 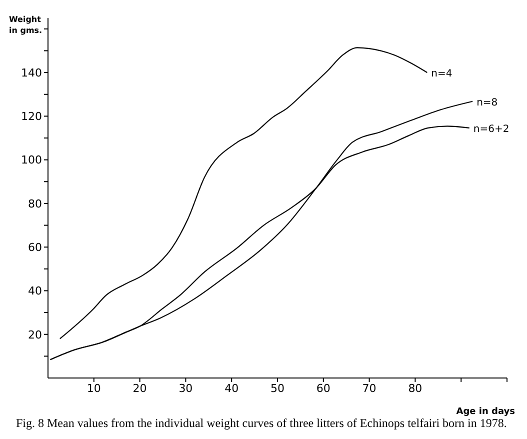 What do you see at coordinates (25, 25) in the screenshot?
I see `y-axis-title: Weight in gms.` at bounding box center [25, 25].